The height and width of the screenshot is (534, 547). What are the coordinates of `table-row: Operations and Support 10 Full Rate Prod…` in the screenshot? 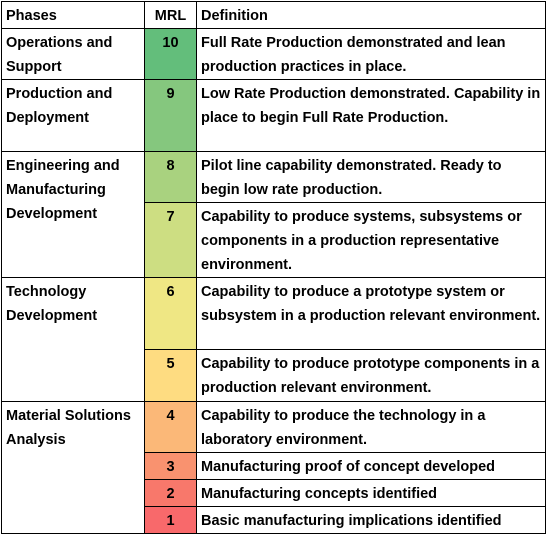 It's located at (273, 54).